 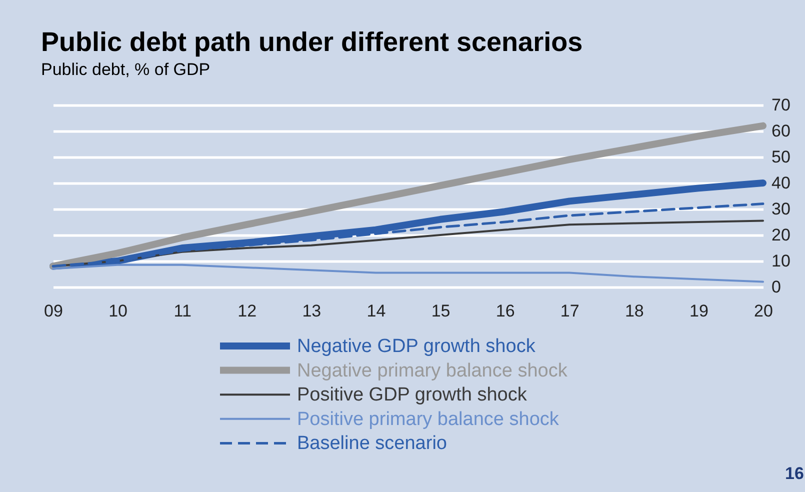 What do you see at coordinates (376, 311) in the screenshot?
I see `x-tick-label: 14` at bounding box center [376, 311].